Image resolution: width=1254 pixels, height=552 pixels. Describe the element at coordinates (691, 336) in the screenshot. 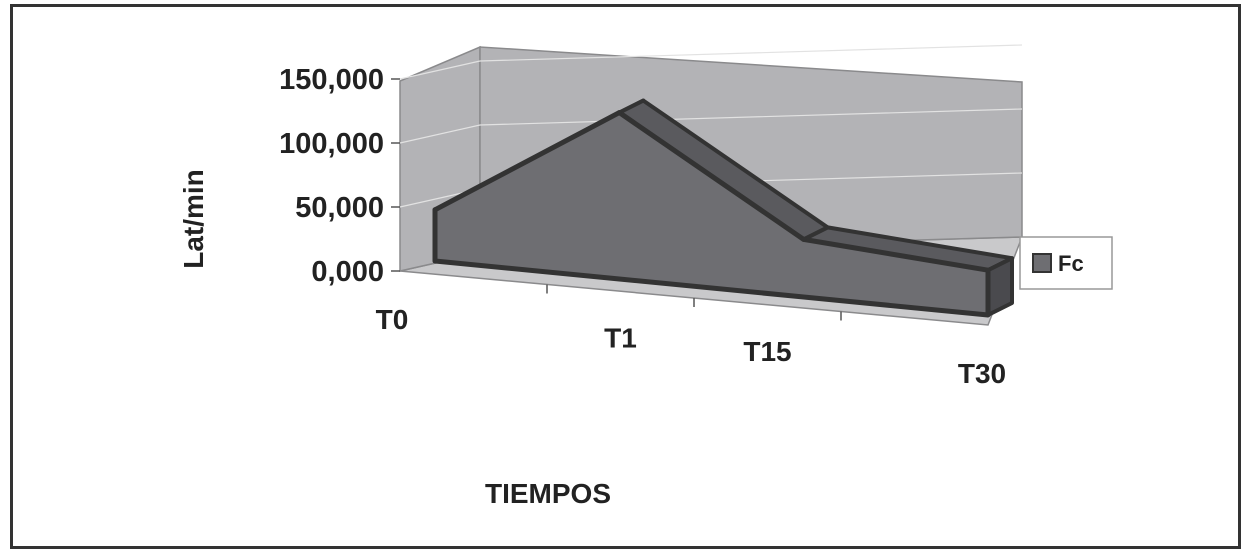

I see `x-axis-ticks: T0 T1 T15 T30` at that location.